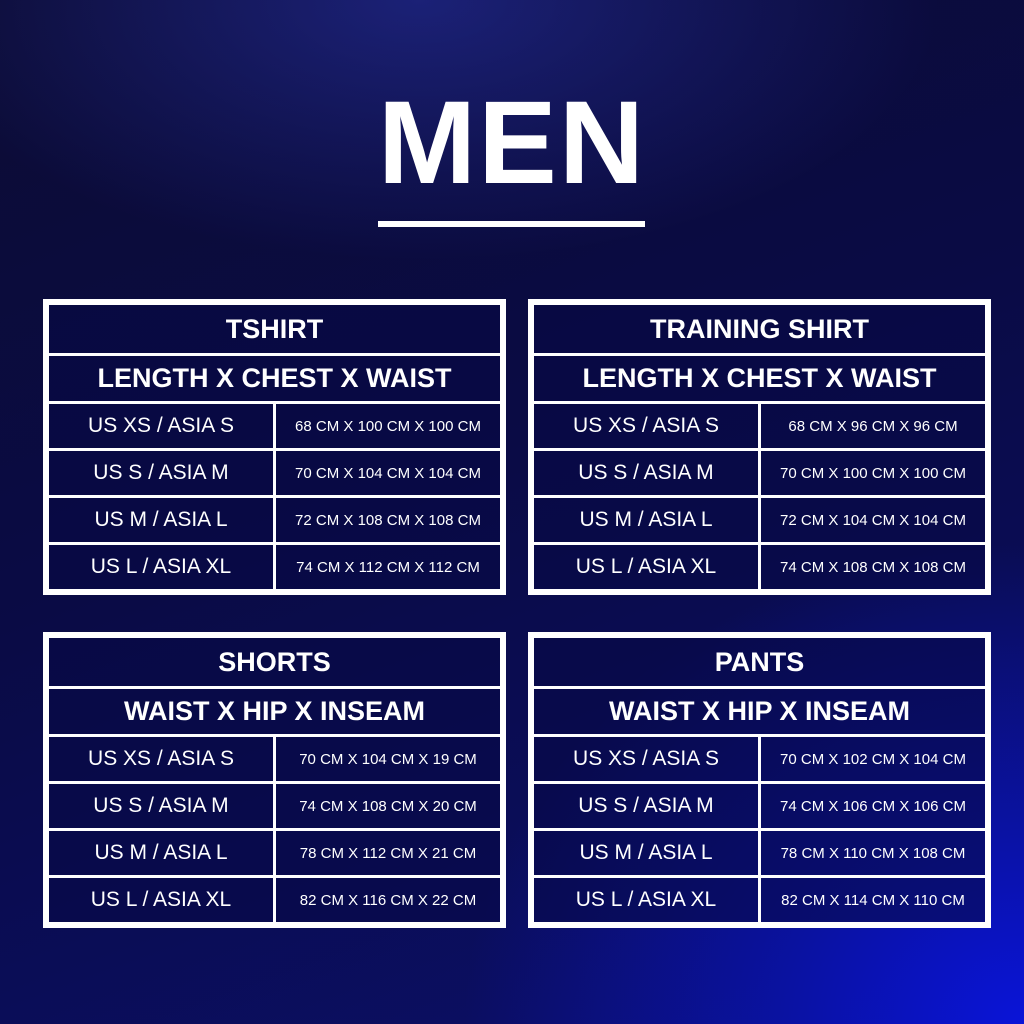  I want to click on table-row: US L / ASIA XL 74 CM X 112 CM X 112 CM, so click(274, 567).